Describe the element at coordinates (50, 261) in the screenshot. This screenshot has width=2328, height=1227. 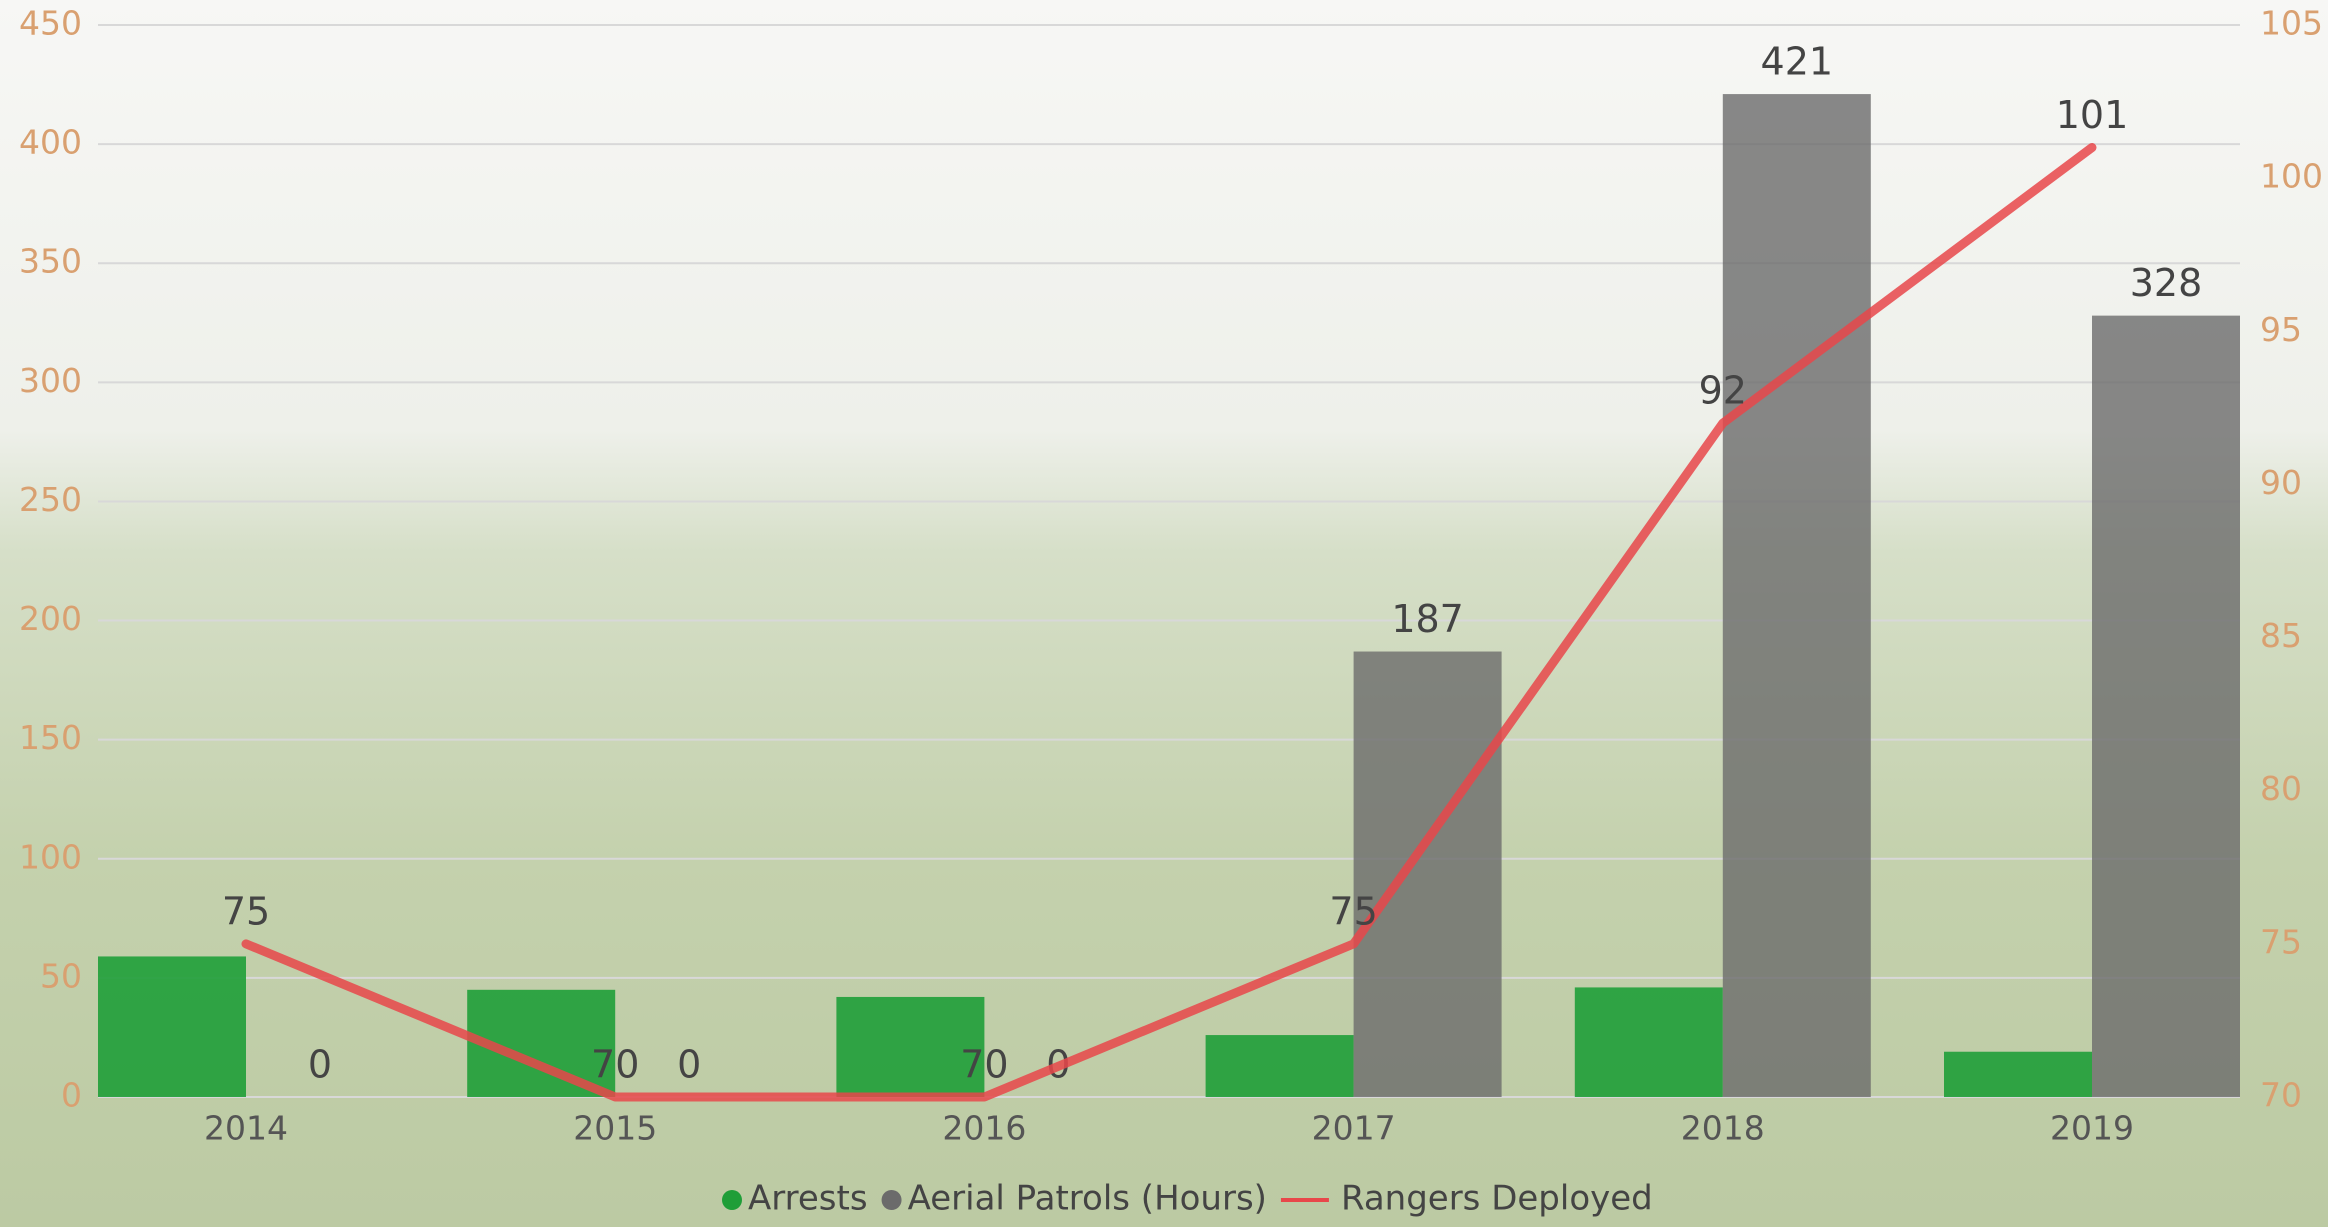
I see `y-tick-label: 350` at that location.